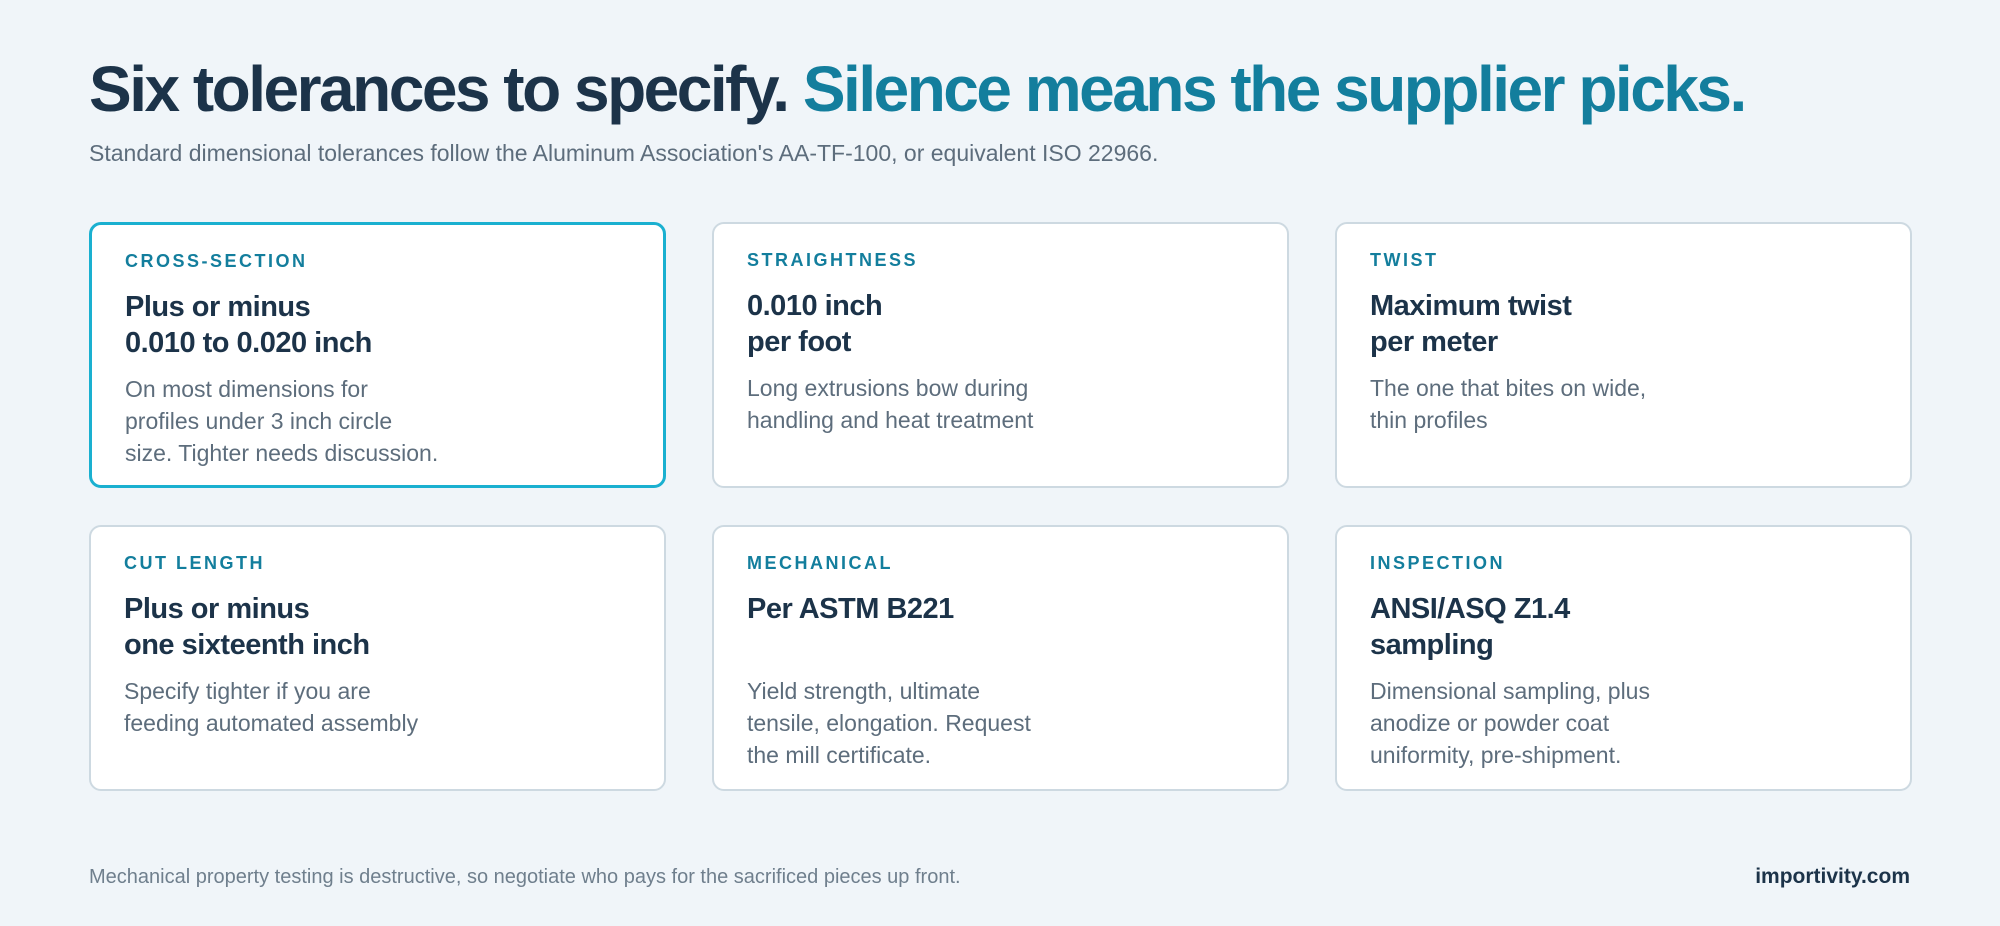 The width and height of the screenshot is (2000, 926). What do you see at coordinates (1832, 876) in the screenshot?
I see `brand: importivity.com` at bounding box center [1832, 876].